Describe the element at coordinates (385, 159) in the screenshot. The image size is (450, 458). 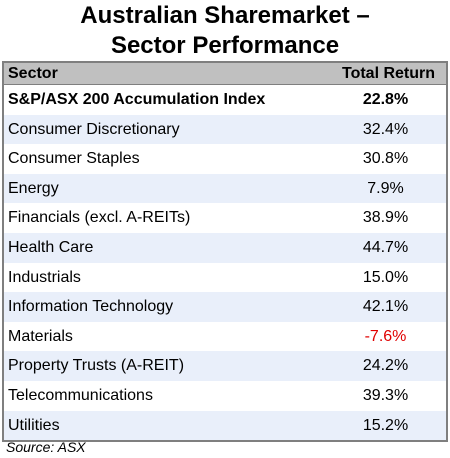
I see `total-return-cell: 30.8%` at that location.